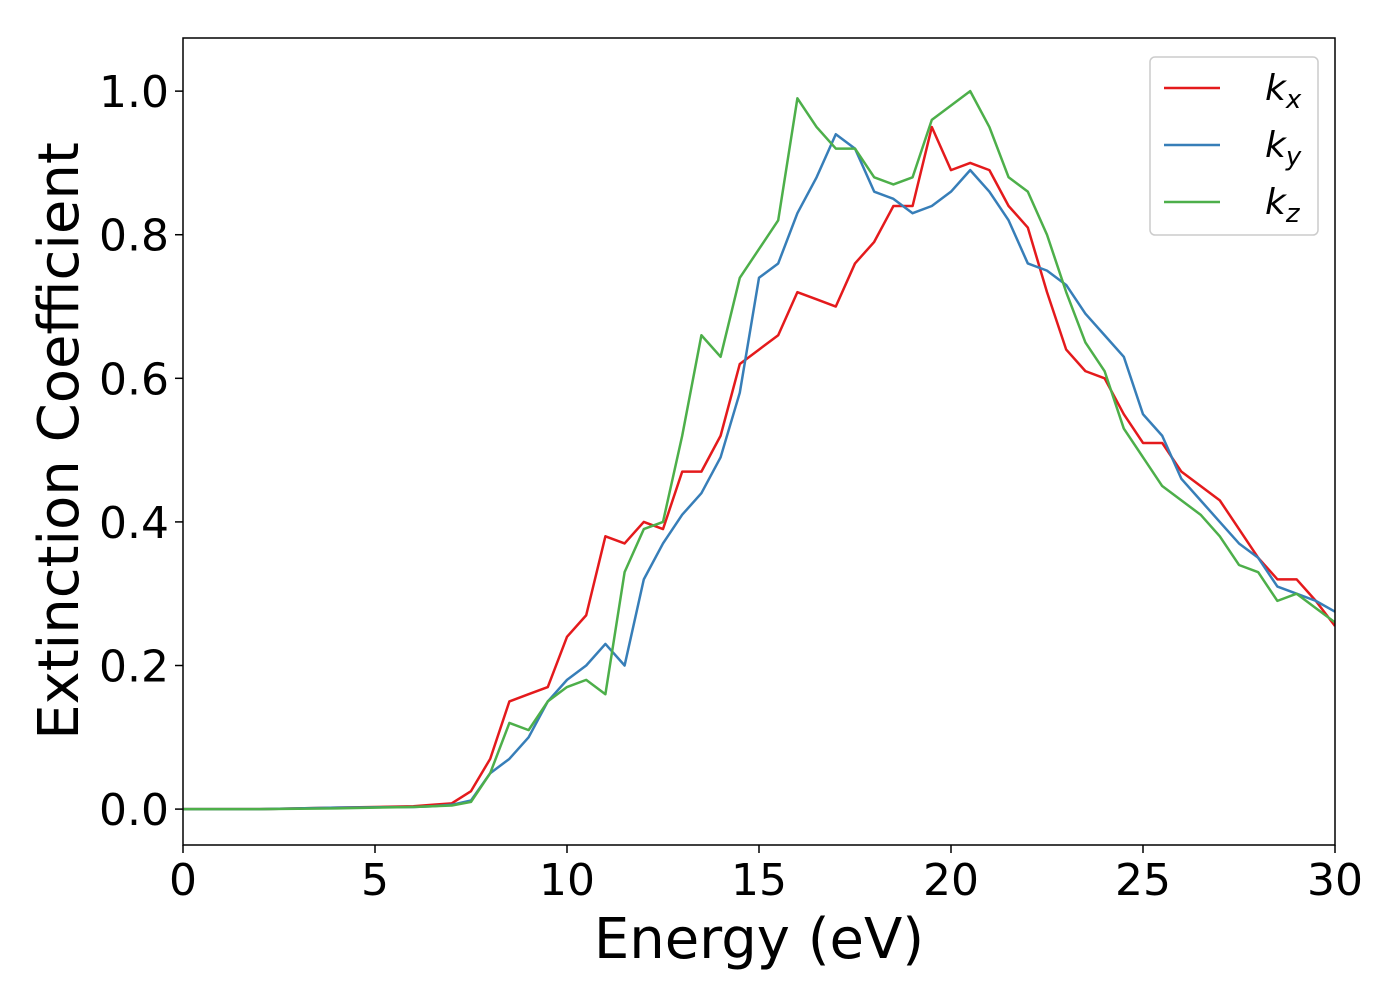 Image resolution: width=1400 pixels, height=1000 pixels. I want to click on y-tick-label: 0.0, so click(134, 810).